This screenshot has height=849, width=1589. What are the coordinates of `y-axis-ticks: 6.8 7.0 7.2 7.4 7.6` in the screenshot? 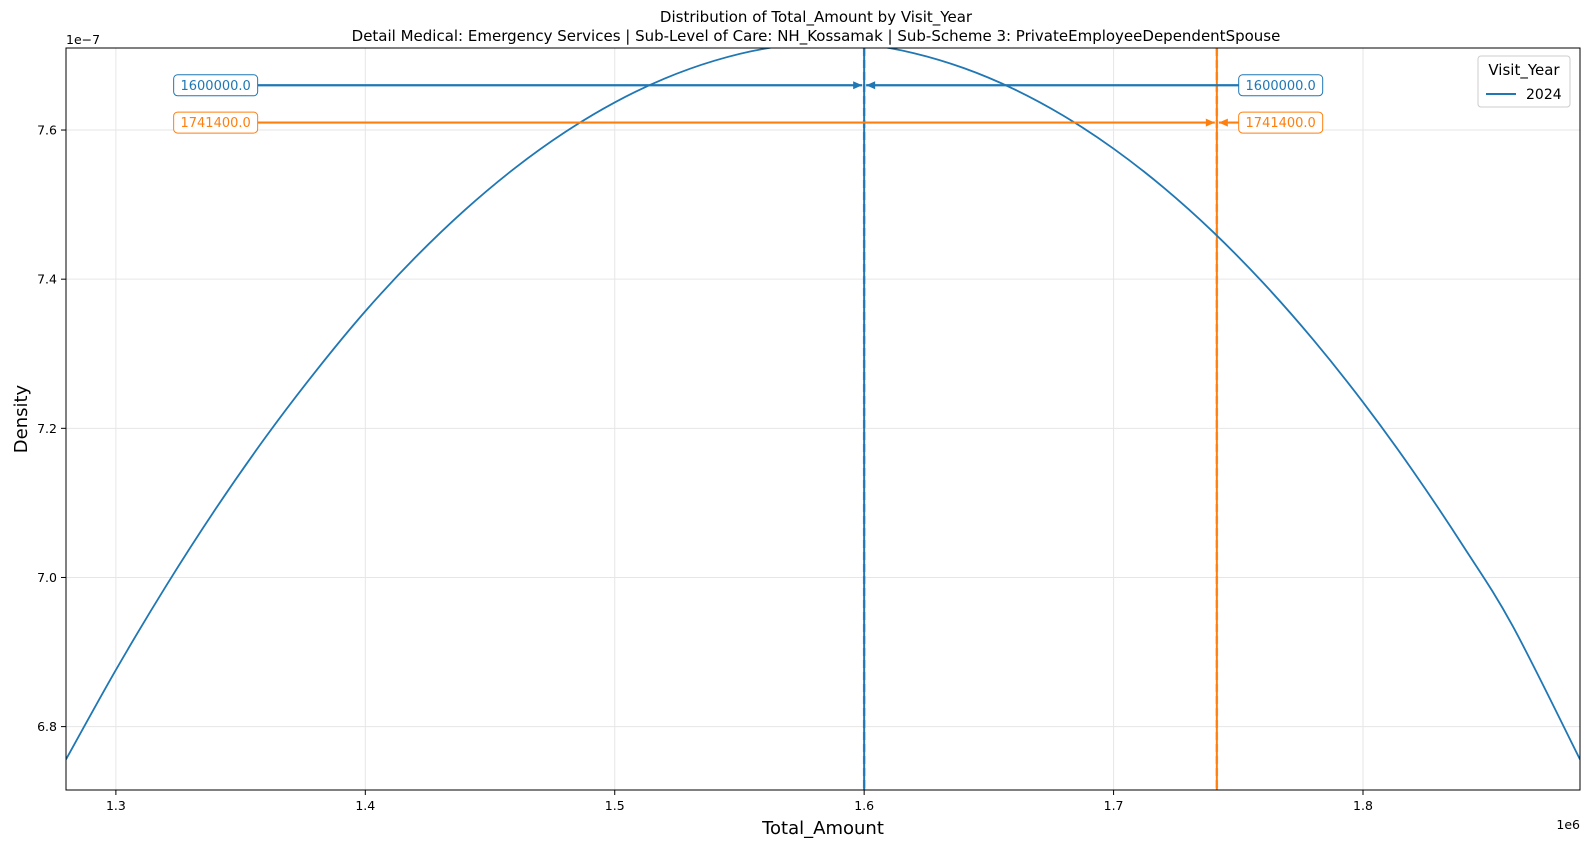 It's located at (51, 428).